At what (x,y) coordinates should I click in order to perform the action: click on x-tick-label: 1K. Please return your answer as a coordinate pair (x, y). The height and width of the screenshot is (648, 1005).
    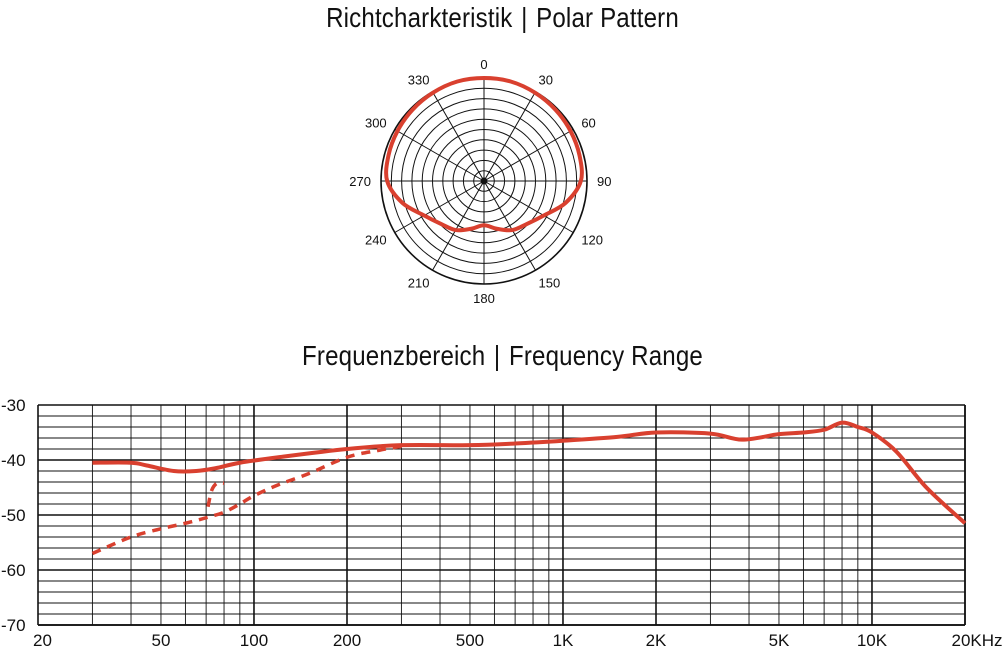
    Looking at the image, I should click on (563, 639).